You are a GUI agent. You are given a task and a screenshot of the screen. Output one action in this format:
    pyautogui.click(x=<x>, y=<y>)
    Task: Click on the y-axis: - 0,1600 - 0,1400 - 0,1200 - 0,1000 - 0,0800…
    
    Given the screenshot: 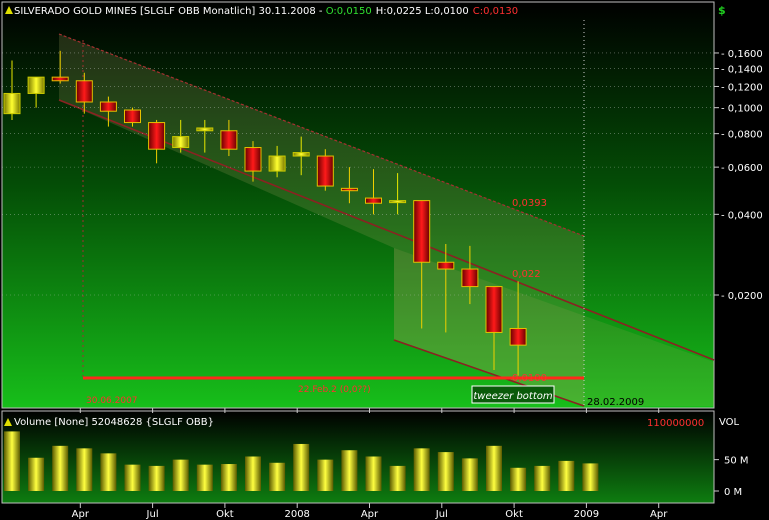 What is the action you would take?
    pyautogui.click(x=738, y=175)
    